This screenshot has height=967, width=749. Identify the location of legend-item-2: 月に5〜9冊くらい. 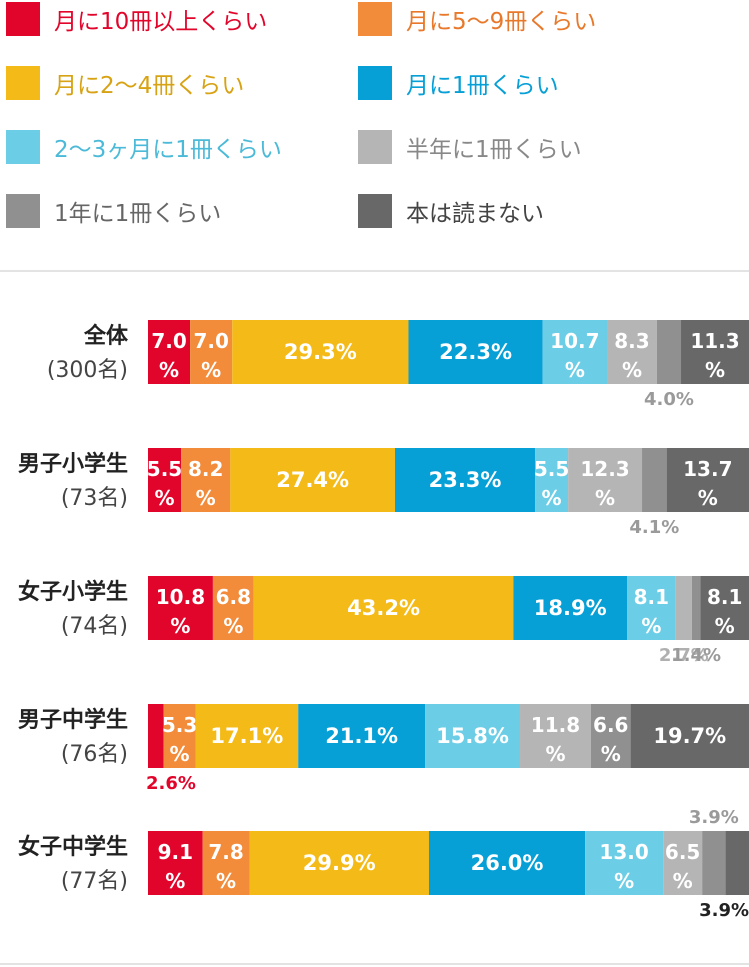
(477, 19).